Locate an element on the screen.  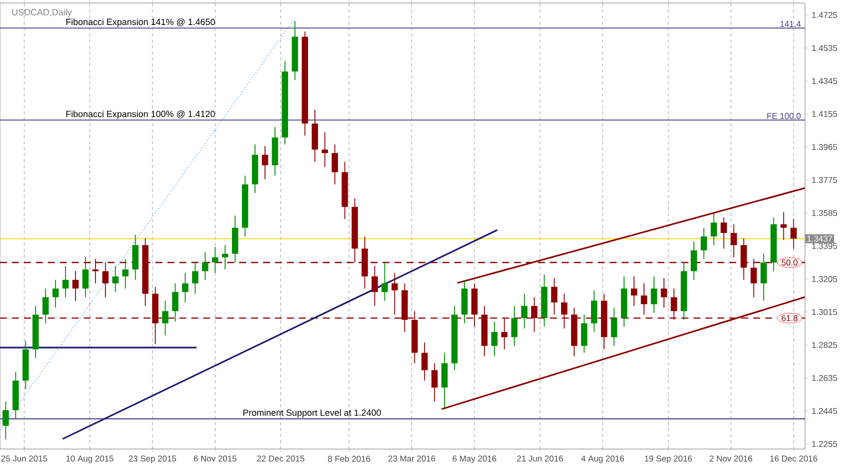
y-tick-label: 1.3585 is located at coordinates (825, 213).